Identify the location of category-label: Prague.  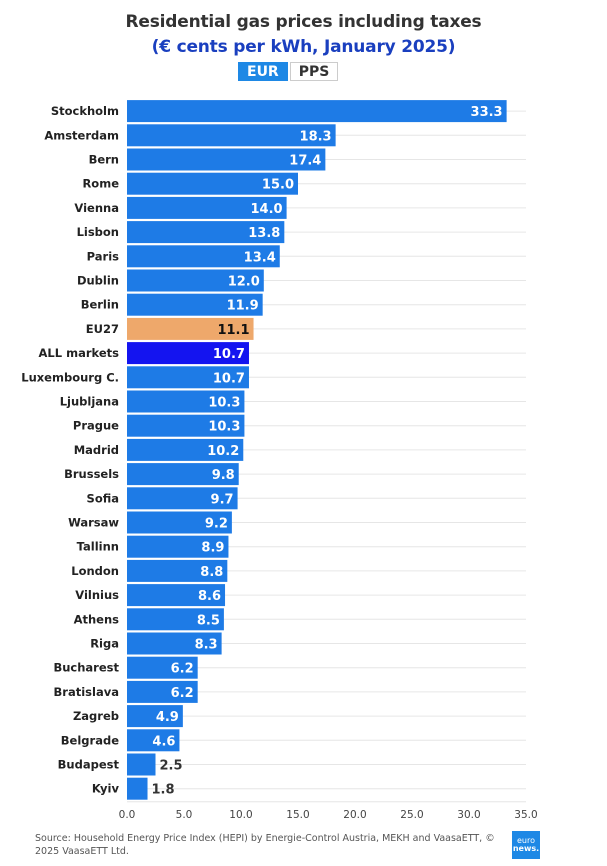
(96, 426).